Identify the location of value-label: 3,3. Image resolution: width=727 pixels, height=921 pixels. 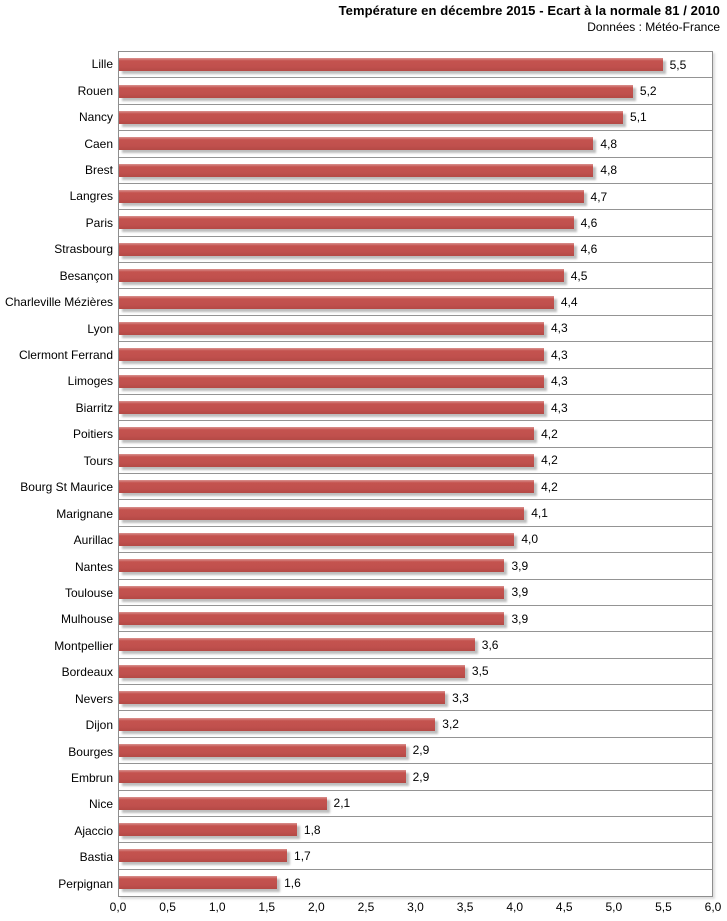
(460, 697).